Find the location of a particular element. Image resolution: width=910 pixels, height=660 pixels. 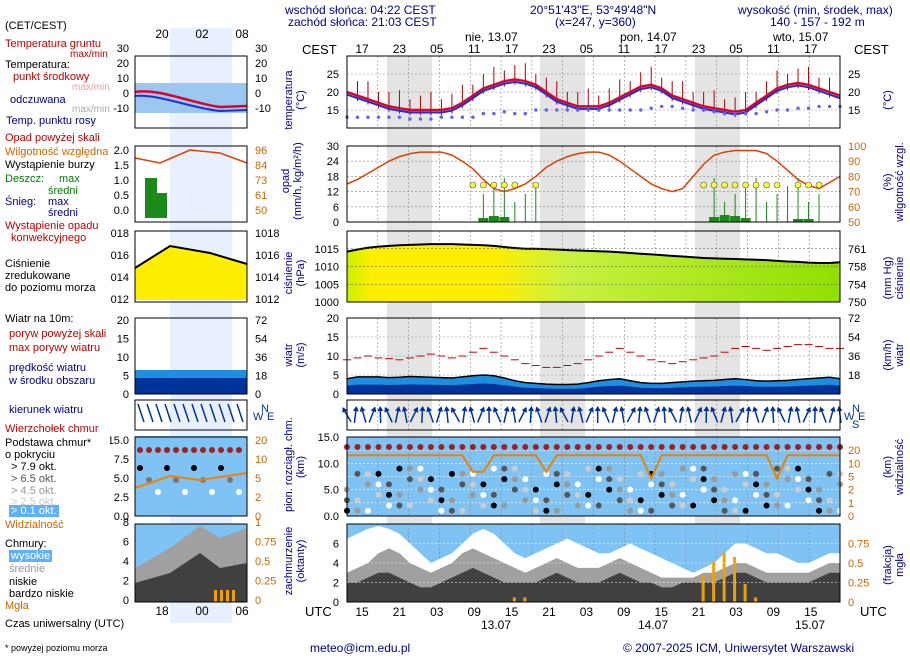

mini-wind-arrow is located at coordinates (213, 413).